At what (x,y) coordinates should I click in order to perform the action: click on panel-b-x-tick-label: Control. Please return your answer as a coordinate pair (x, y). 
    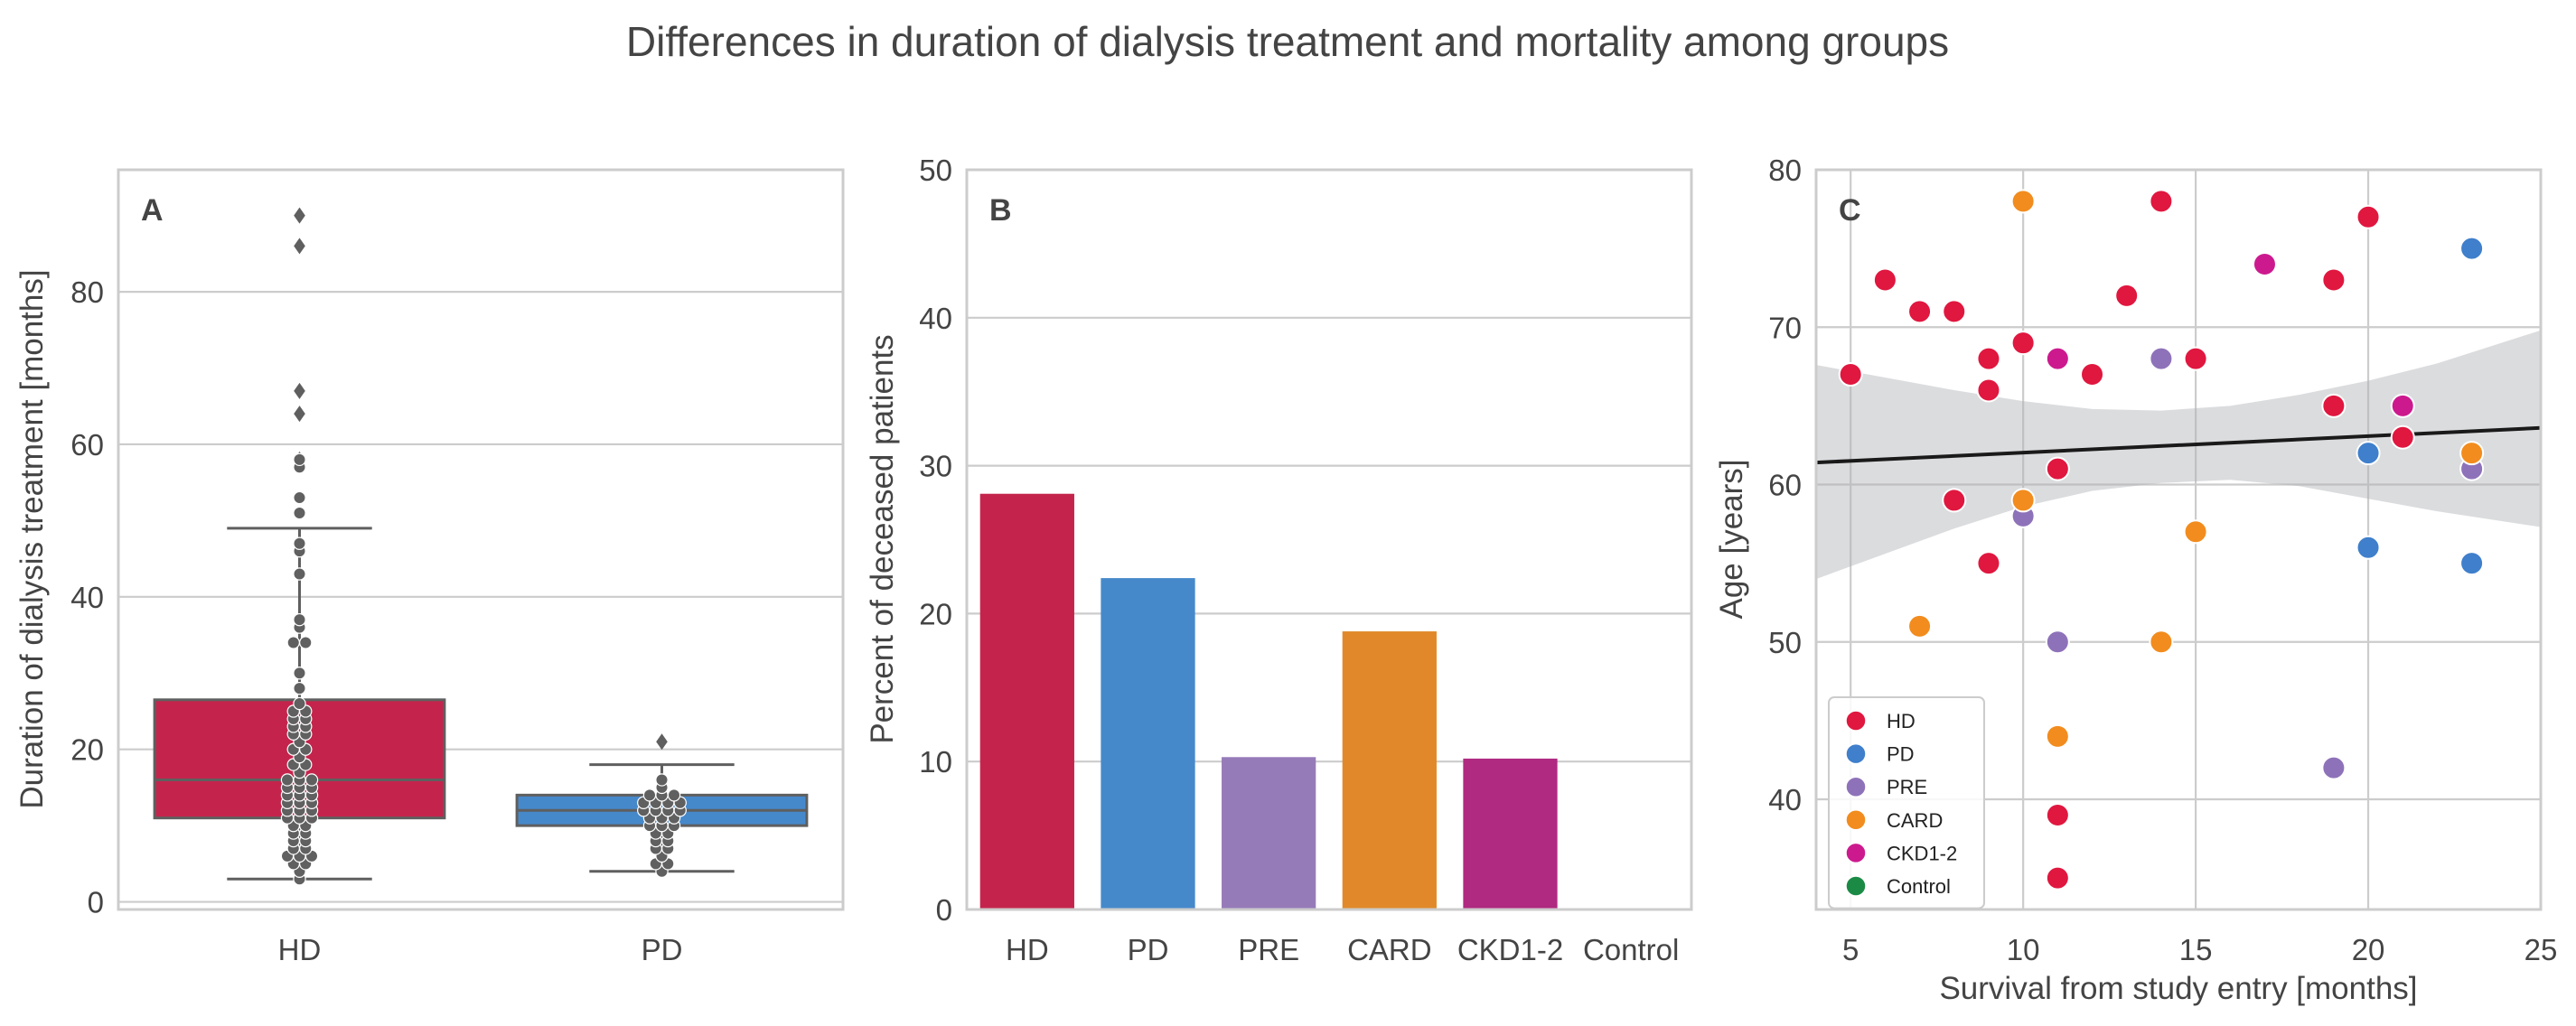
    Looking at the image, I should click on (1631, 949).